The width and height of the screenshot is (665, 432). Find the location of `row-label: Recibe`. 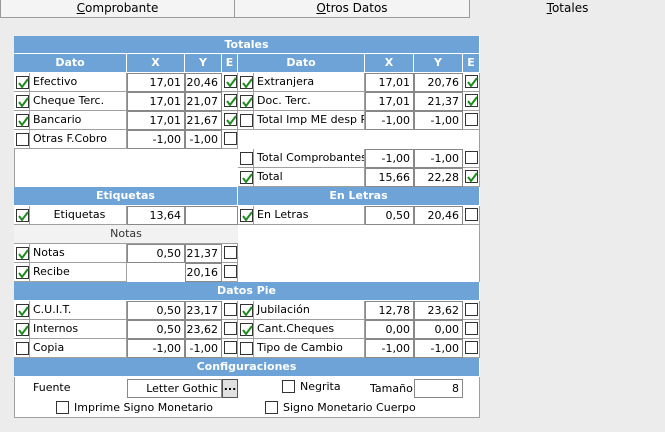

row-label: Recibe is located at coordinates (78, 272).